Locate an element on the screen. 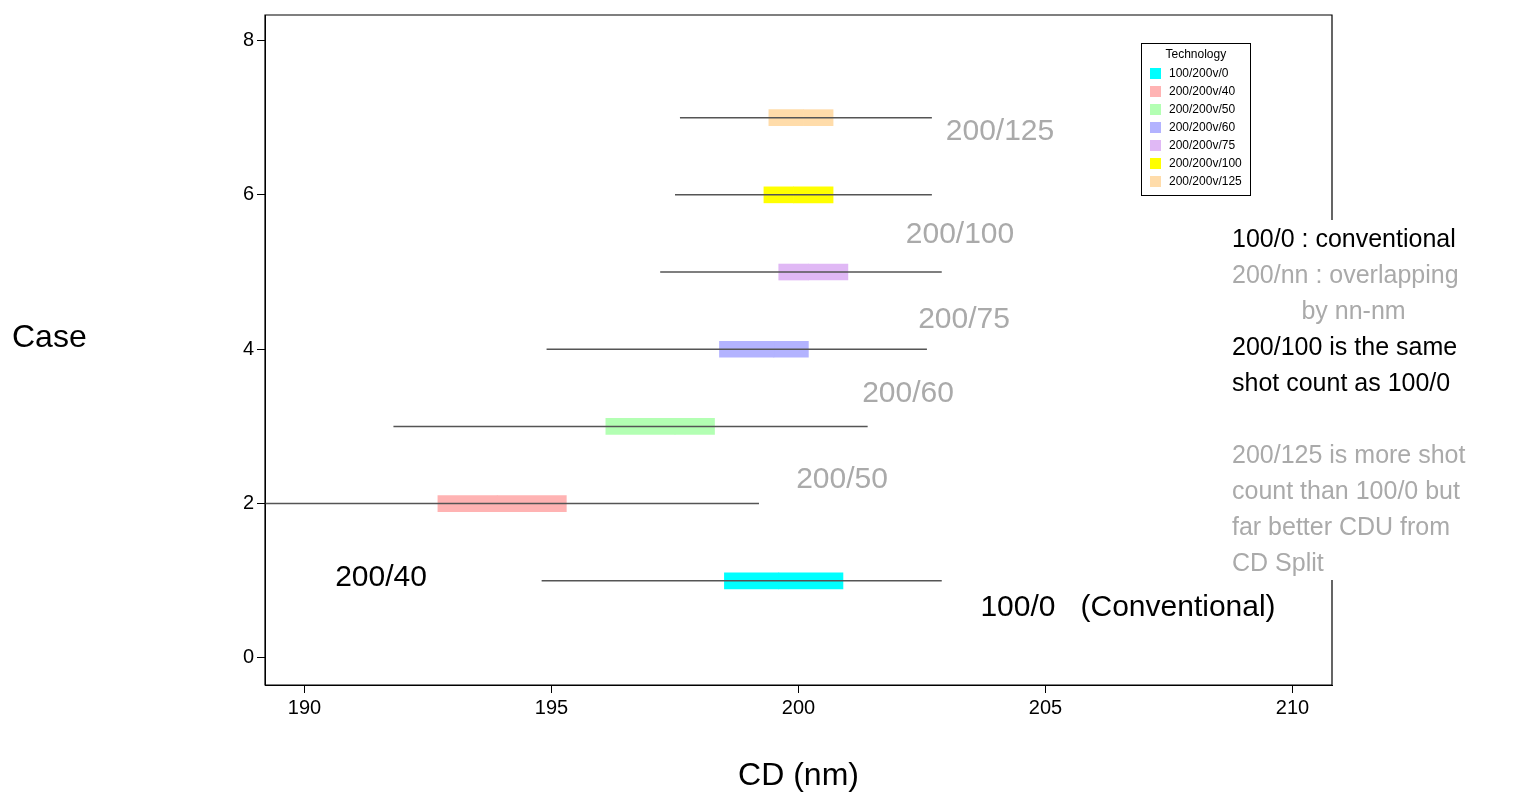  y-tick-label: 2 is located at coordinates (248, 502).